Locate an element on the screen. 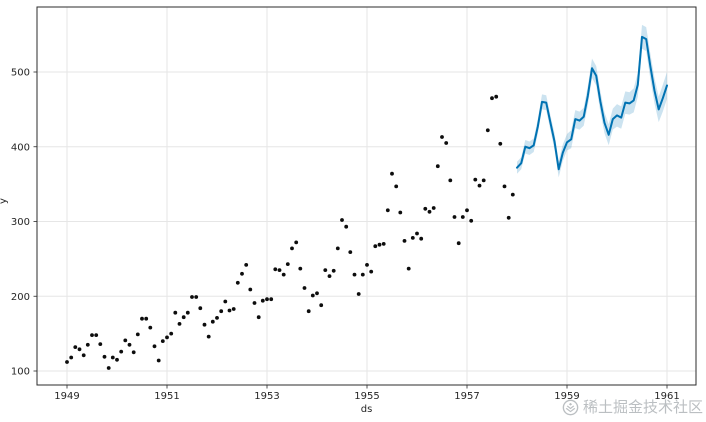 This screenshot has height=422, width=706. x-tick-label: 1951 is located at coordinates (166, 396).